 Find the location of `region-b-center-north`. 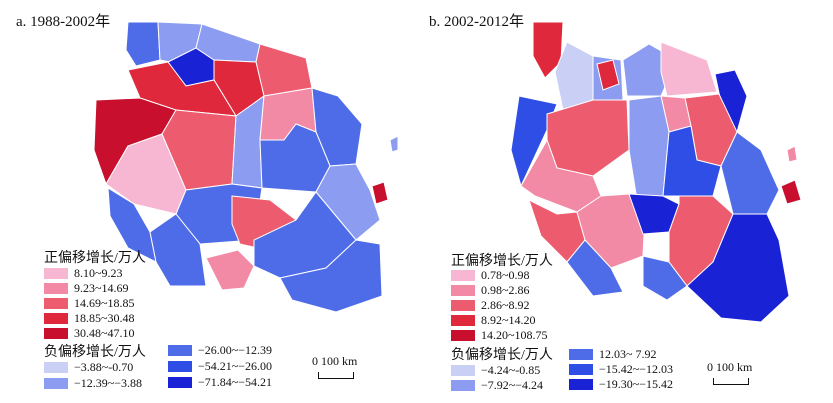

region-b-center-north is located at coordinates (588, 138).